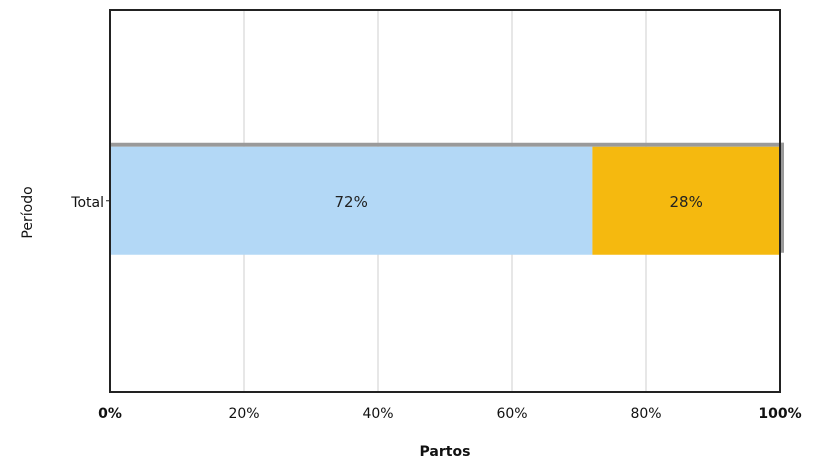  I want to click on x-tick-label: 0%, so click(110, 414).